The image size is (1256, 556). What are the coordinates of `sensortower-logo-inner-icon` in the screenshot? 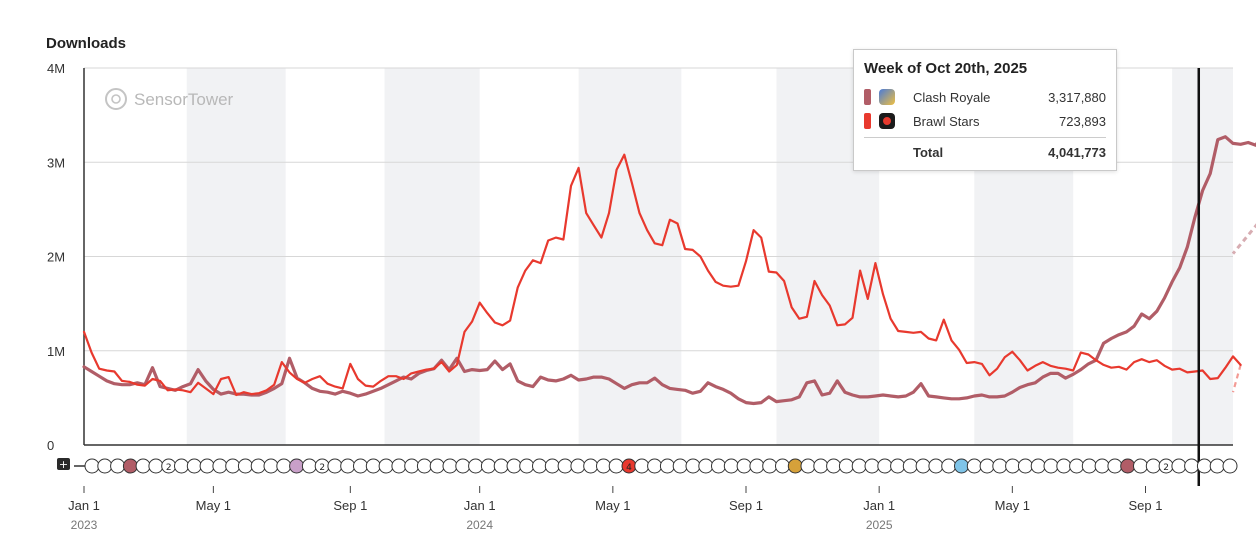 It's located at (116, 99).